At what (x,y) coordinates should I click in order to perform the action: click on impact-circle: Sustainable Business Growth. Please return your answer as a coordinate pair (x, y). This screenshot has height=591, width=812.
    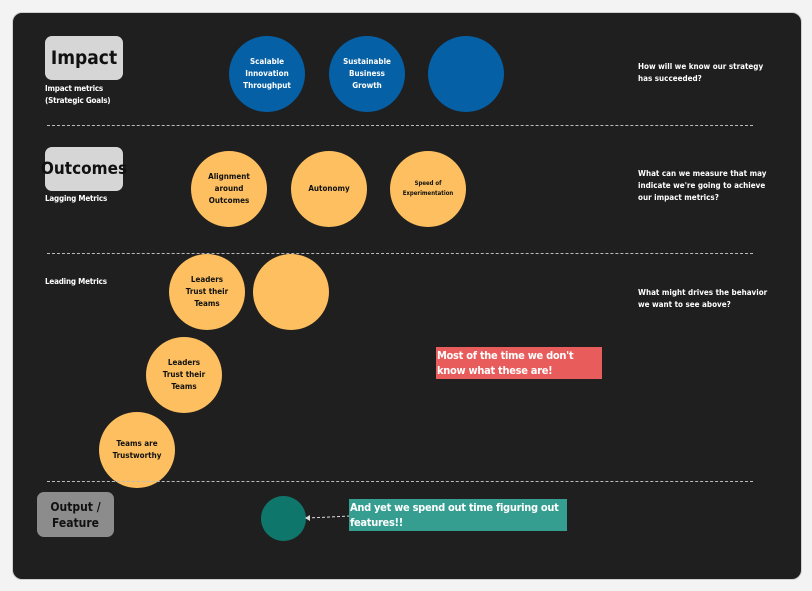
    Looking at the image, I should click on (367, 74).